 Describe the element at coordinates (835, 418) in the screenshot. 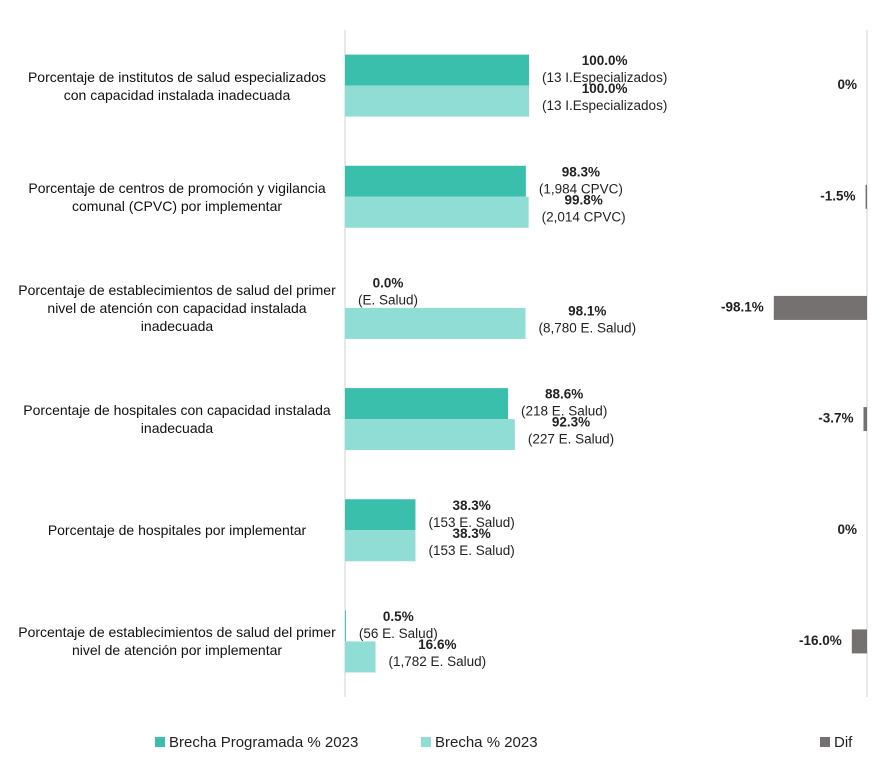

I see `difference-label: -3.7%` at that location.